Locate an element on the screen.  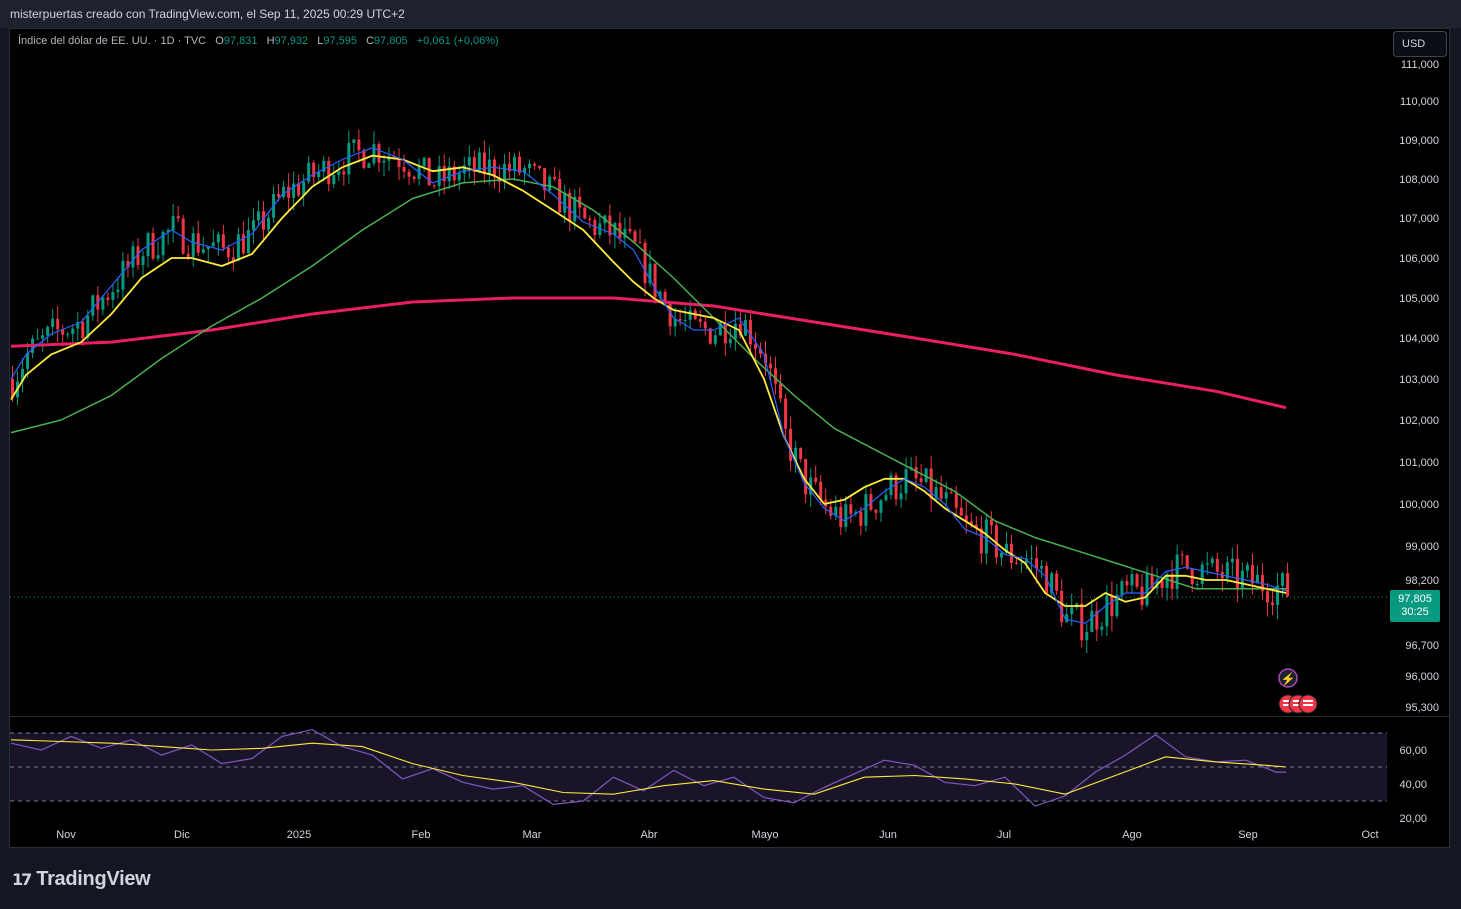
tradingview-logo: 17 TradingView is located at coordinates (81, 879).